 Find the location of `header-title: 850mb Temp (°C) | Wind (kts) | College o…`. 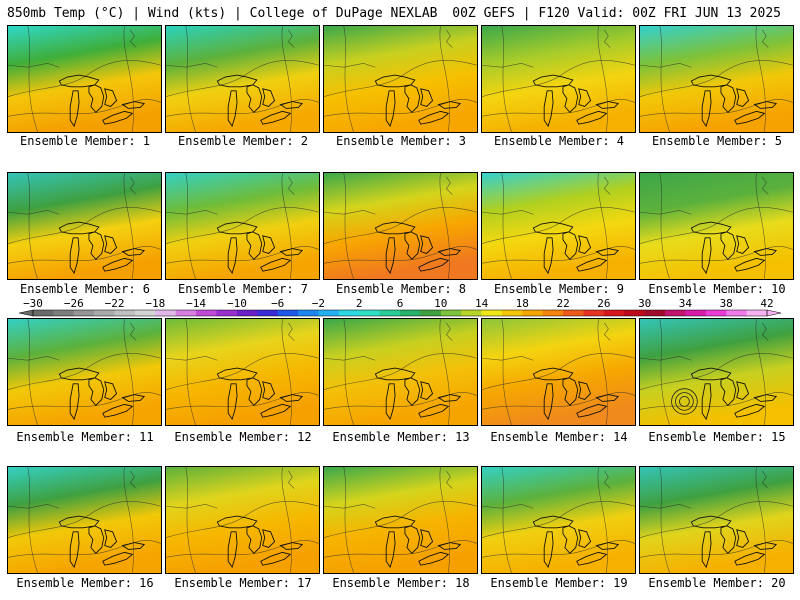

header-title: 850mb Temp (°C) | Wind (kts) | College o… is located at coordinates (222, 13).